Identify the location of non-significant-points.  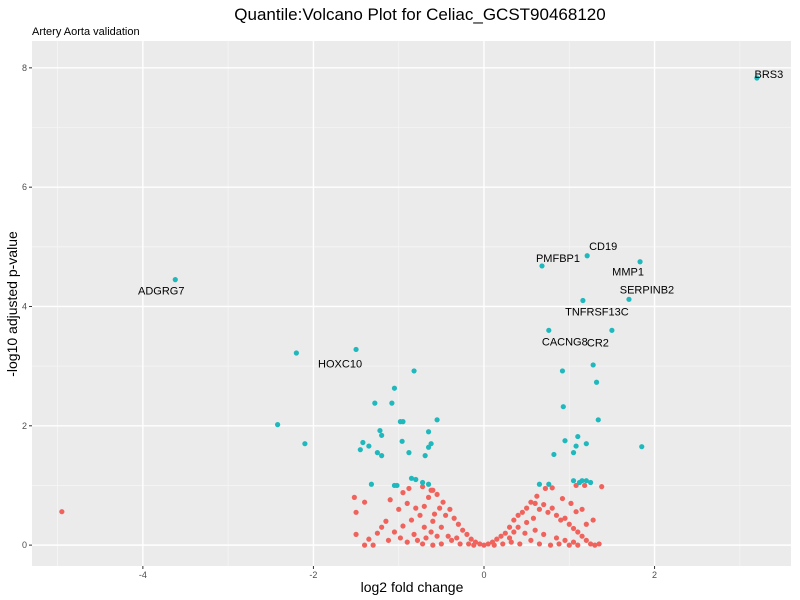
(332, 515).